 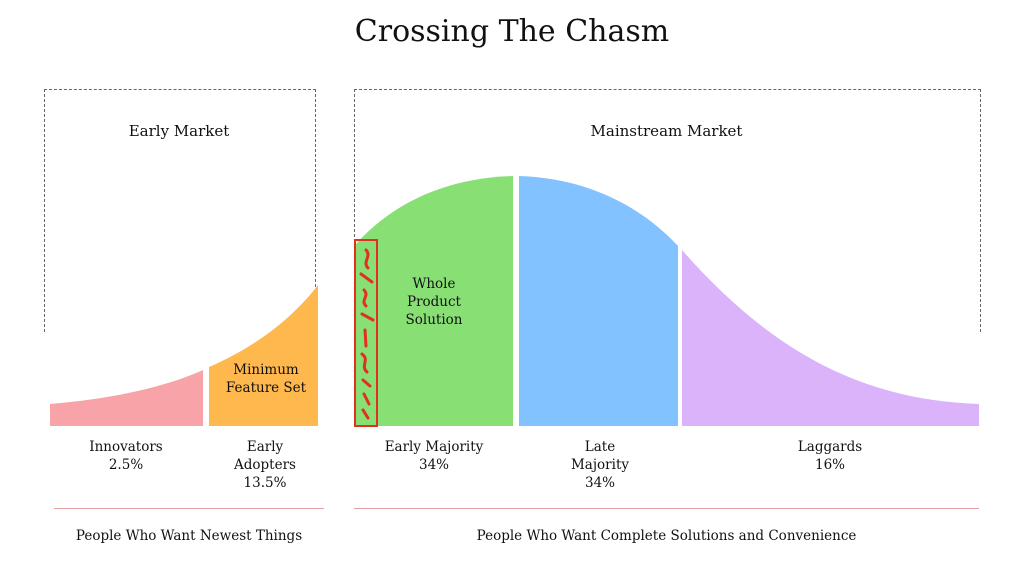 What do you see at coordinates (180, 210) in the screenshot?
I see `early-market-box` at bounding box center [180, 210].